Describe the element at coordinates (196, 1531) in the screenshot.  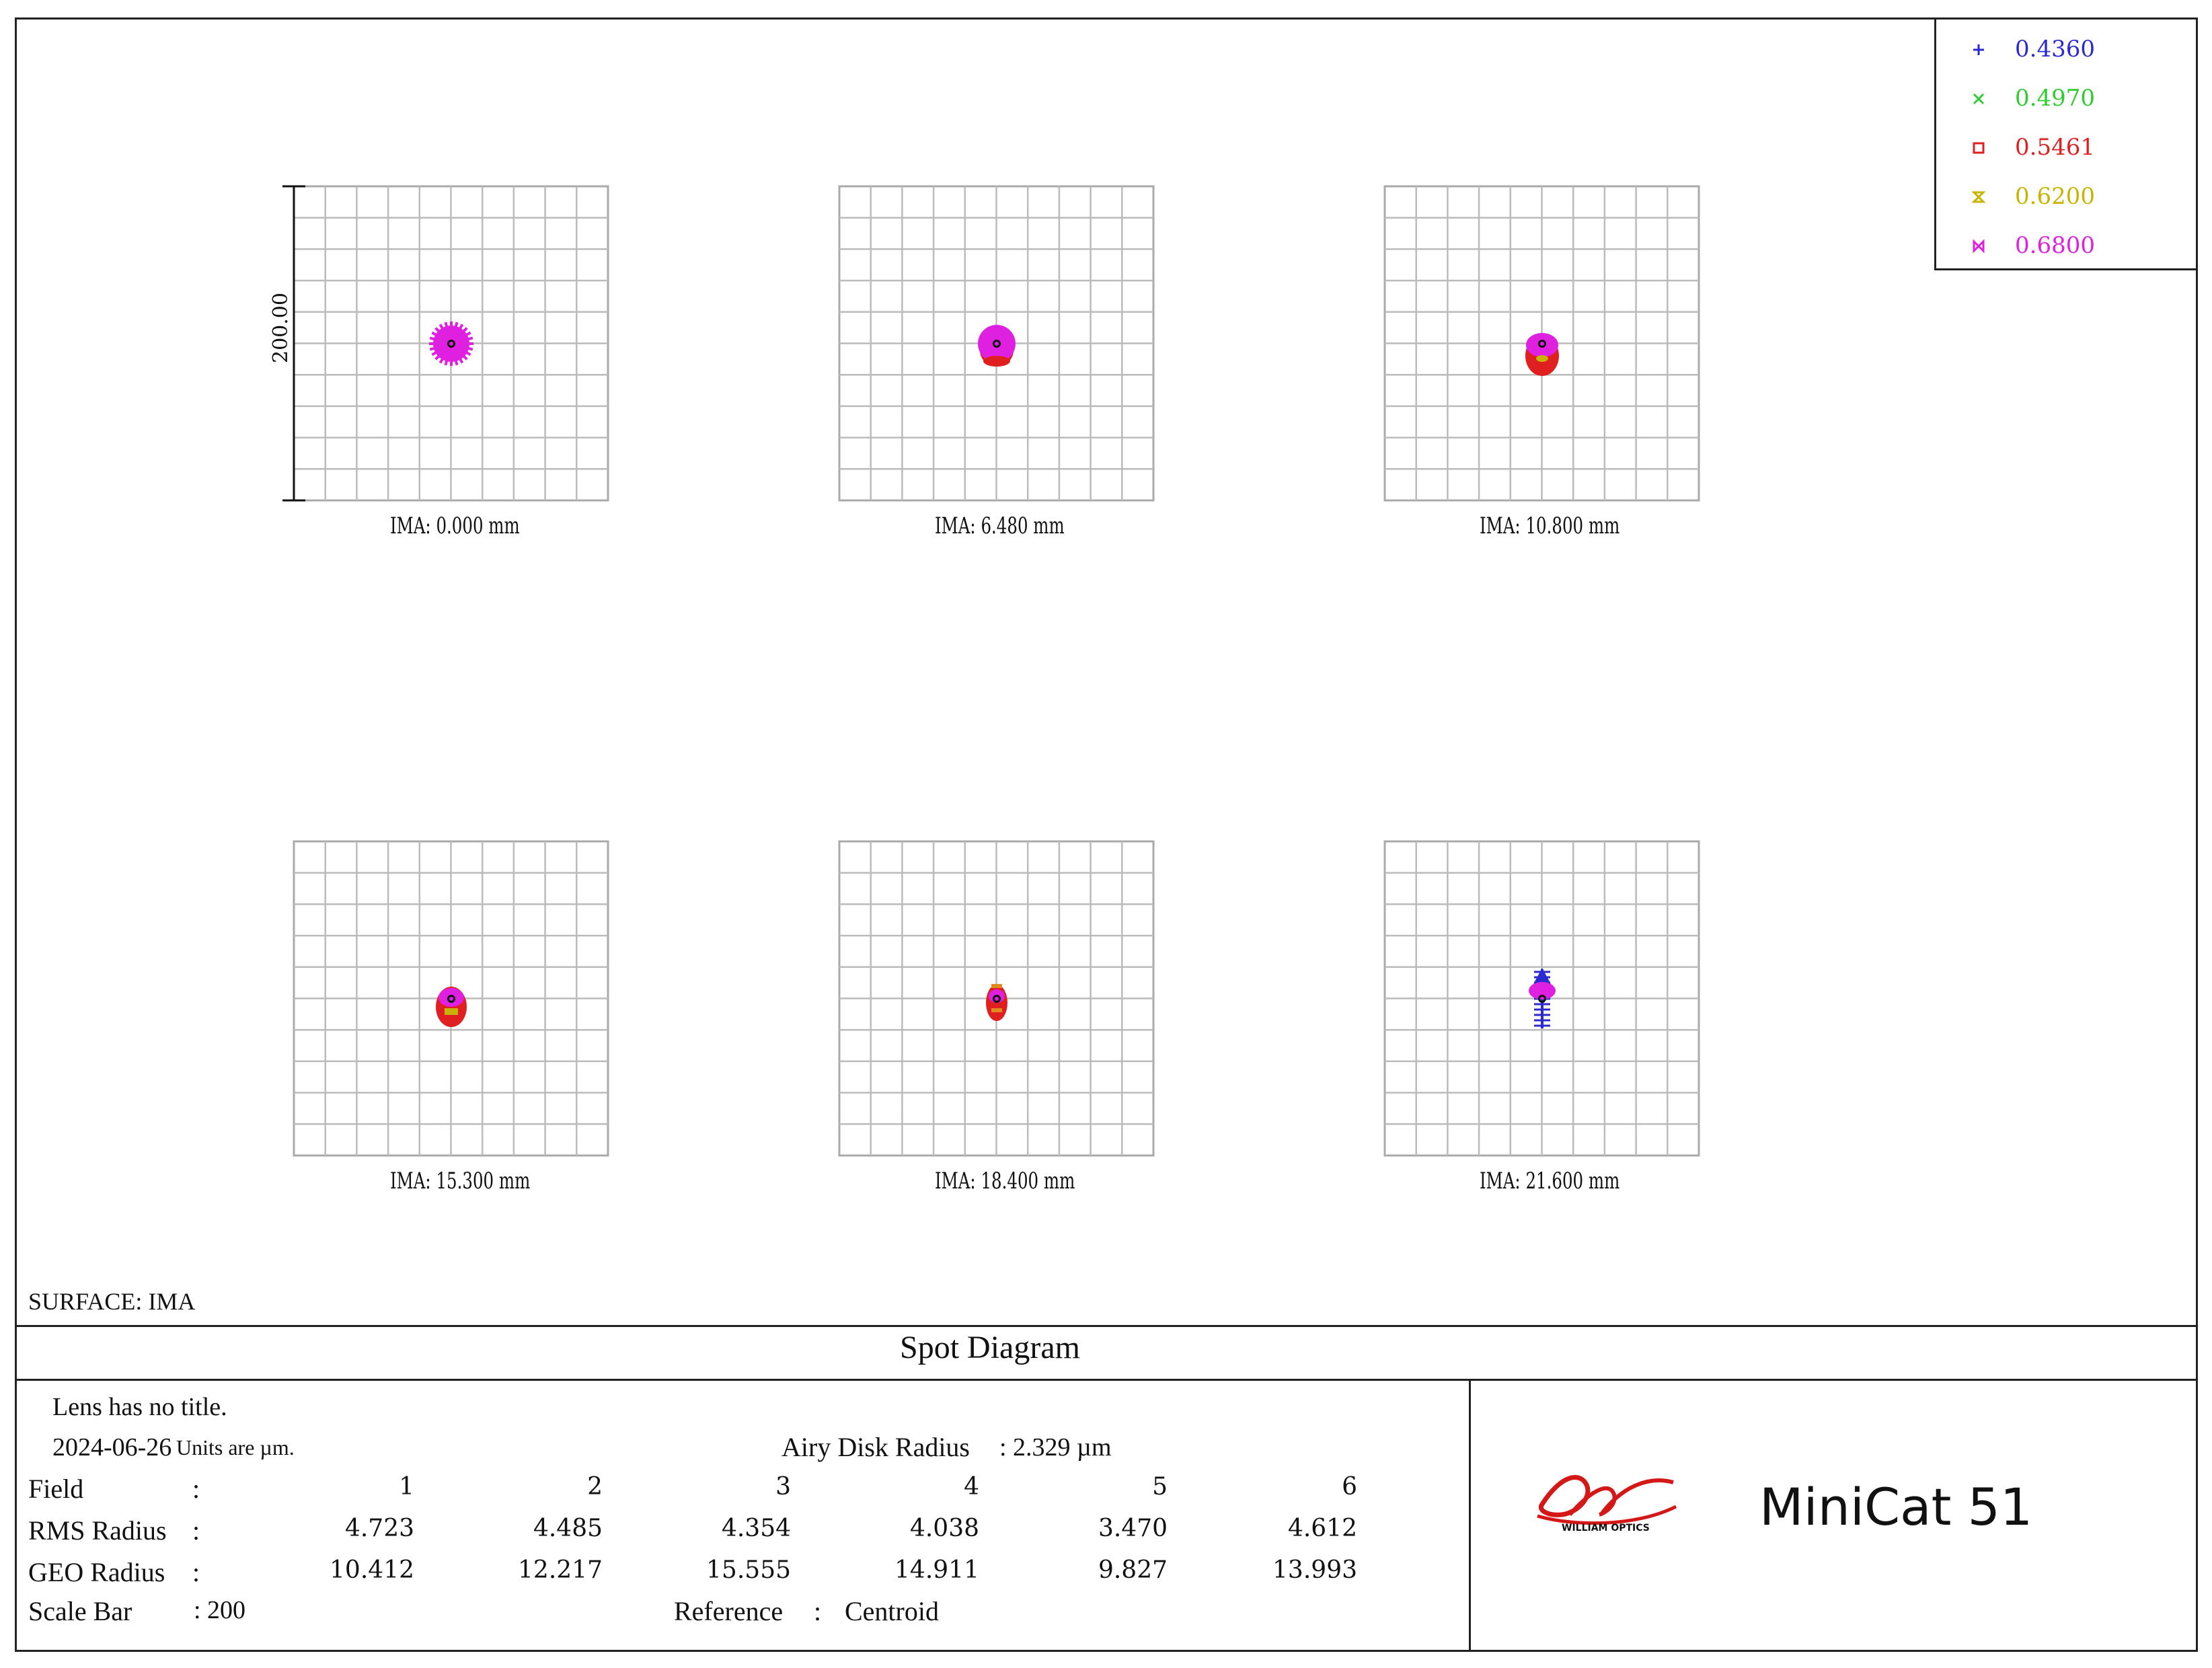
I see `rms-row-colon: :` at that location.